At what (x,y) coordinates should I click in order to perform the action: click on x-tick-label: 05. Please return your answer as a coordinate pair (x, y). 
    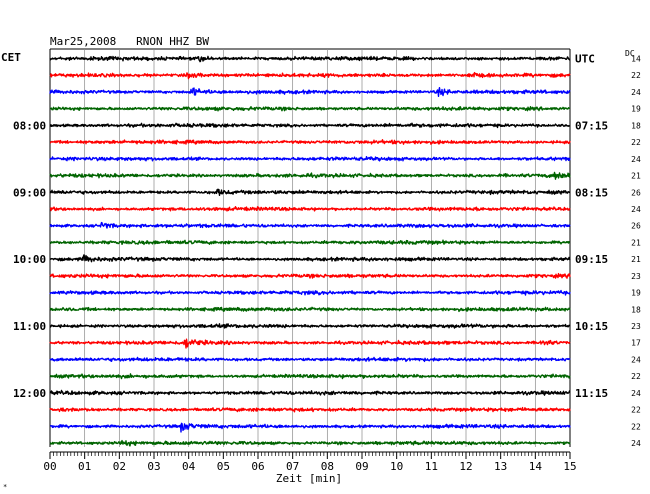
    Looking at the image, I should click on (223, 466).